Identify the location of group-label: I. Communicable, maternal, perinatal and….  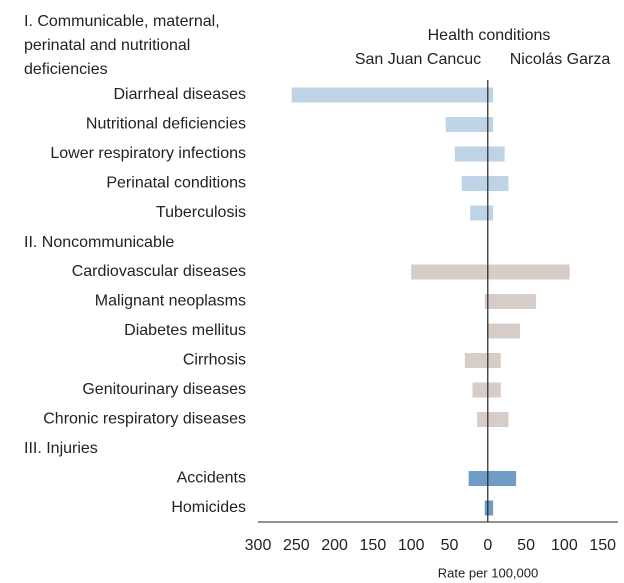
(122, 45).